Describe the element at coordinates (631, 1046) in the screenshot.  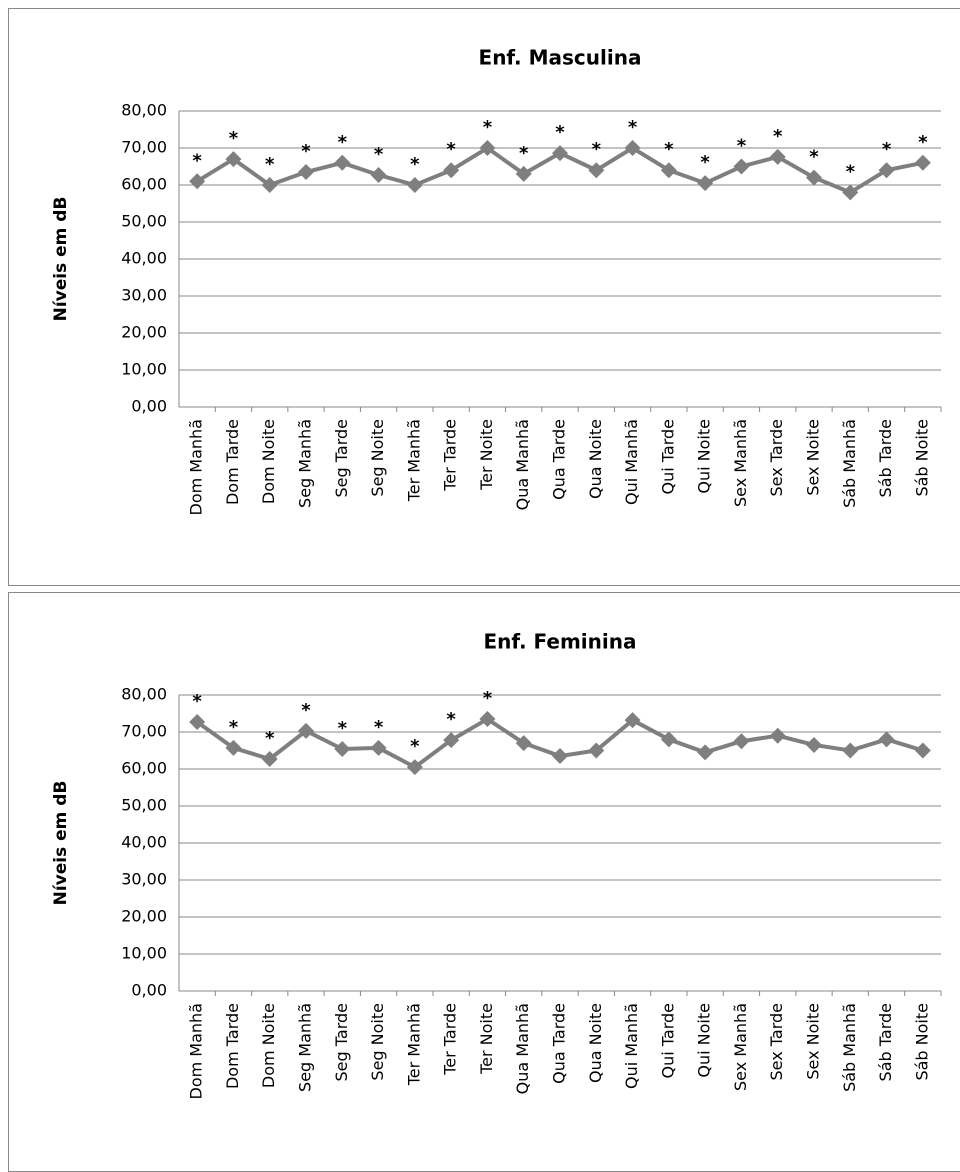
I see `x-tick-label: Qui Manhã` at that location.